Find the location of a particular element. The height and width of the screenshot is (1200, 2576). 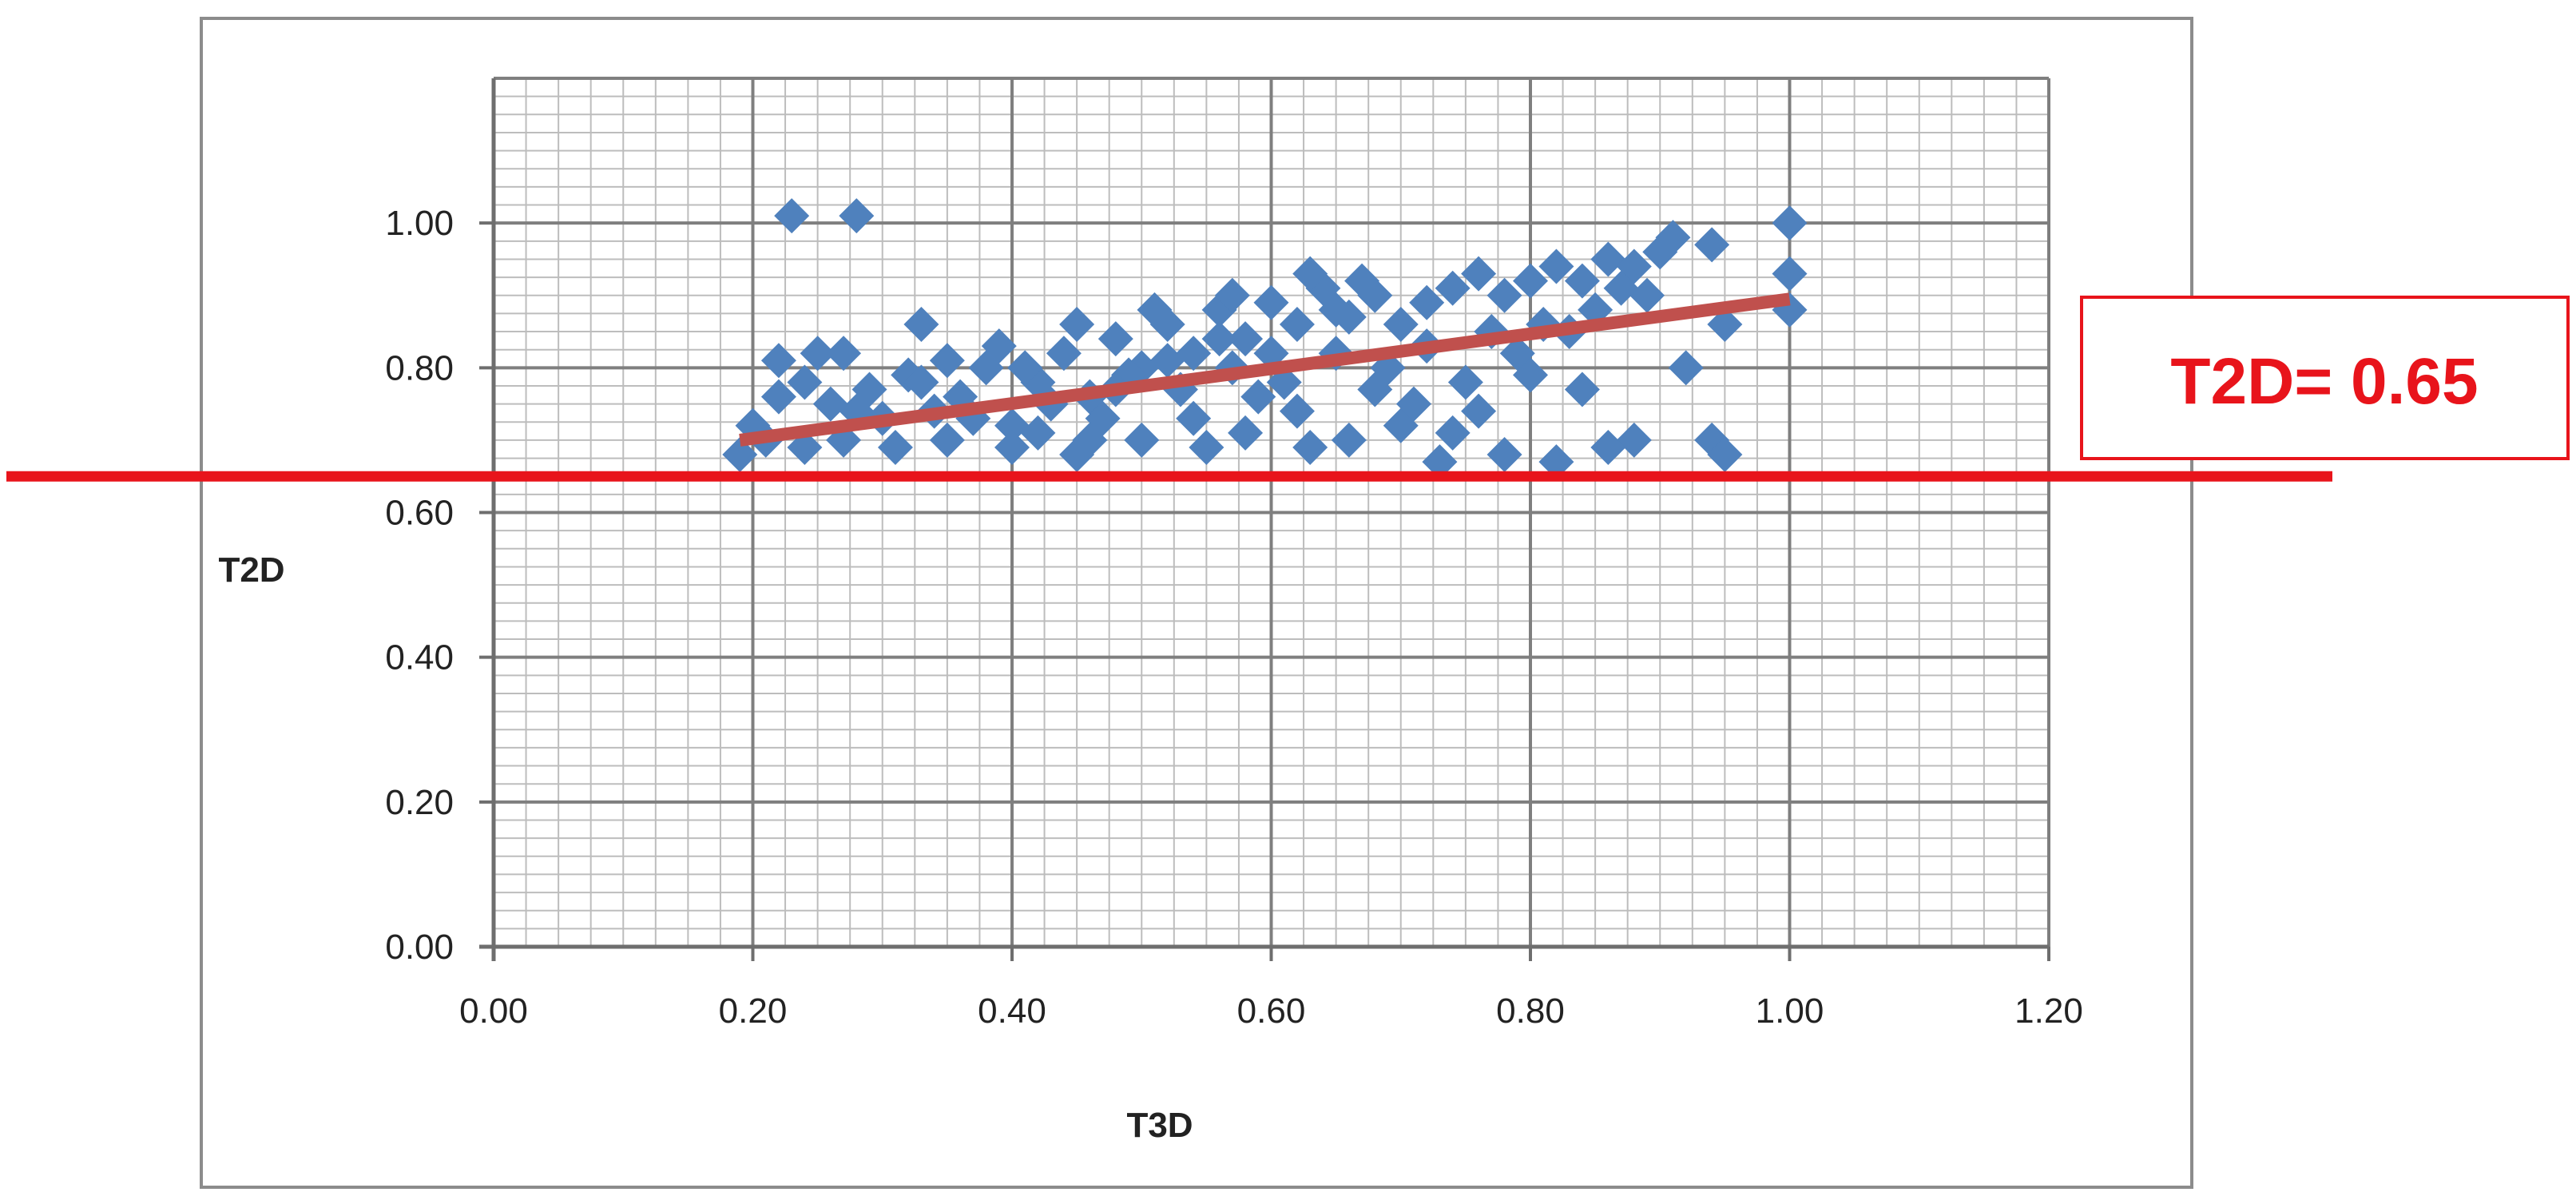

x-tick-label: 0.80 is located at coordinates (1531, 1011).